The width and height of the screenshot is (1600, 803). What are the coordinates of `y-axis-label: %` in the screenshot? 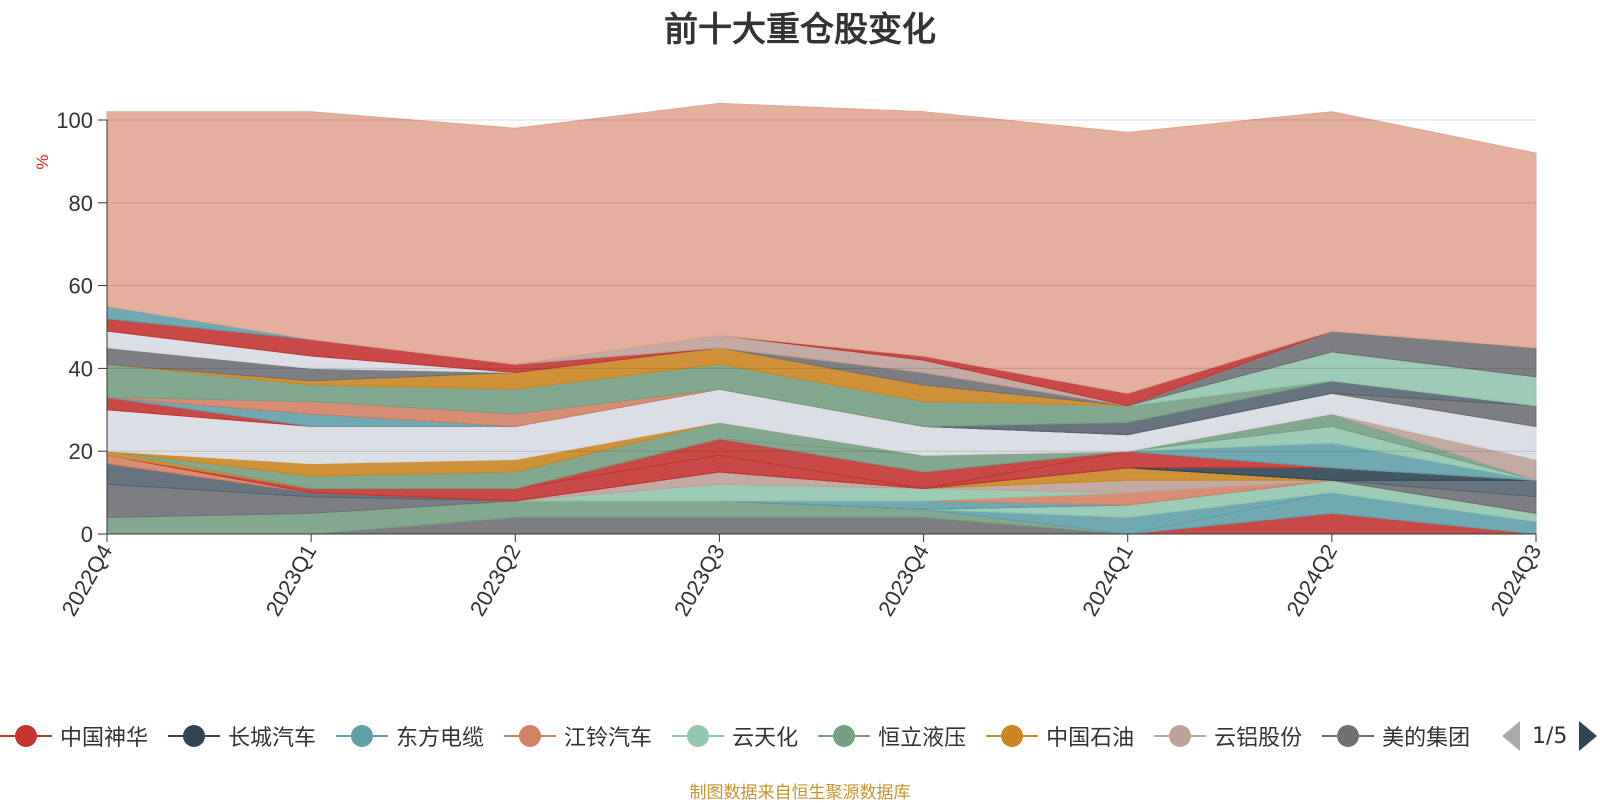 It's located at (42, 161).